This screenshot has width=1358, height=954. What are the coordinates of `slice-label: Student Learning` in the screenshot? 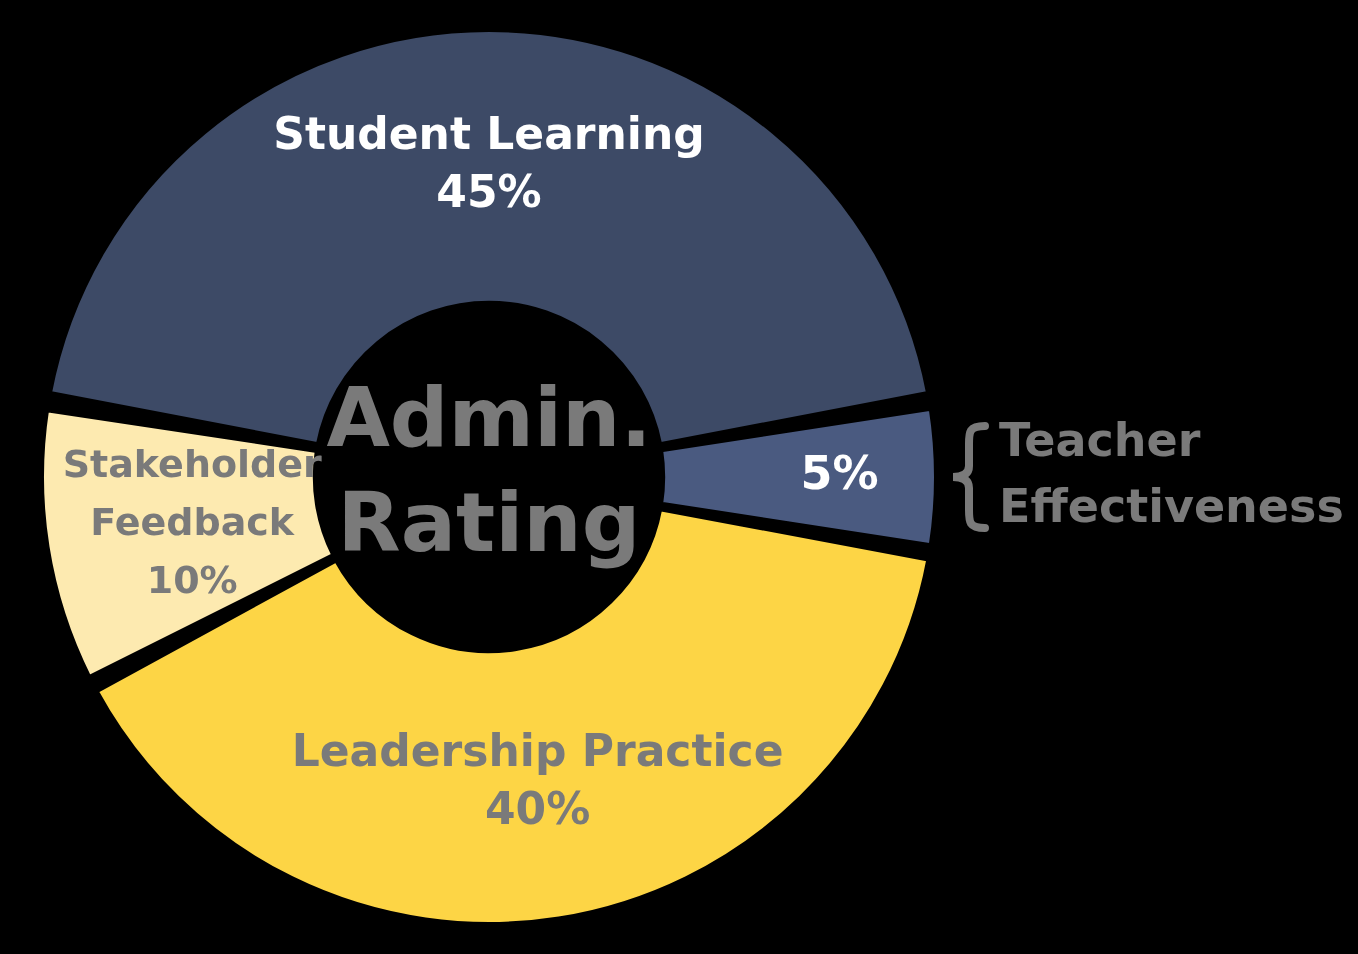 It's located at (489, 133).